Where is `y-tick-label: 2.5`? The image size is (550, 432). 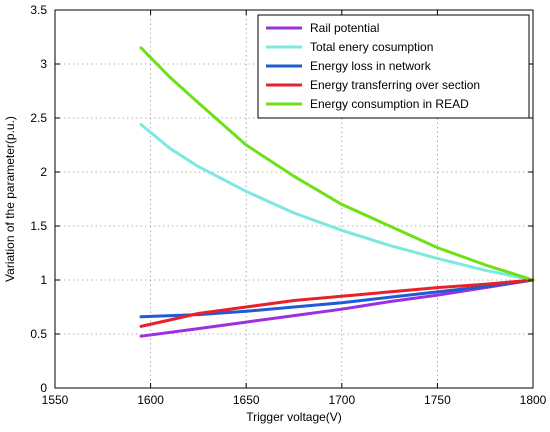
y-tick-label: 2.5 is located at coordinates (38, 118).